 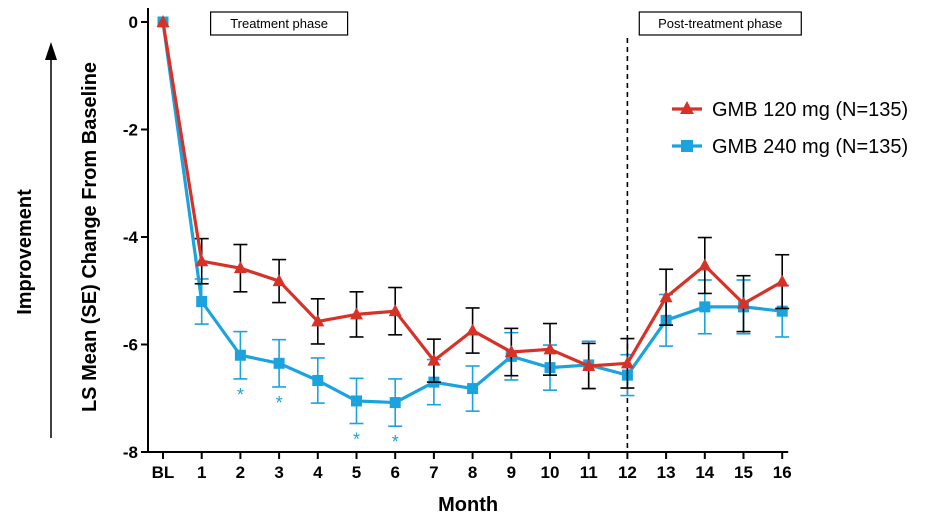 What do you see at coordinates (130, 130) in the screenshot?
I see `y-tick-label: -2` at bounding box center [130, 130].